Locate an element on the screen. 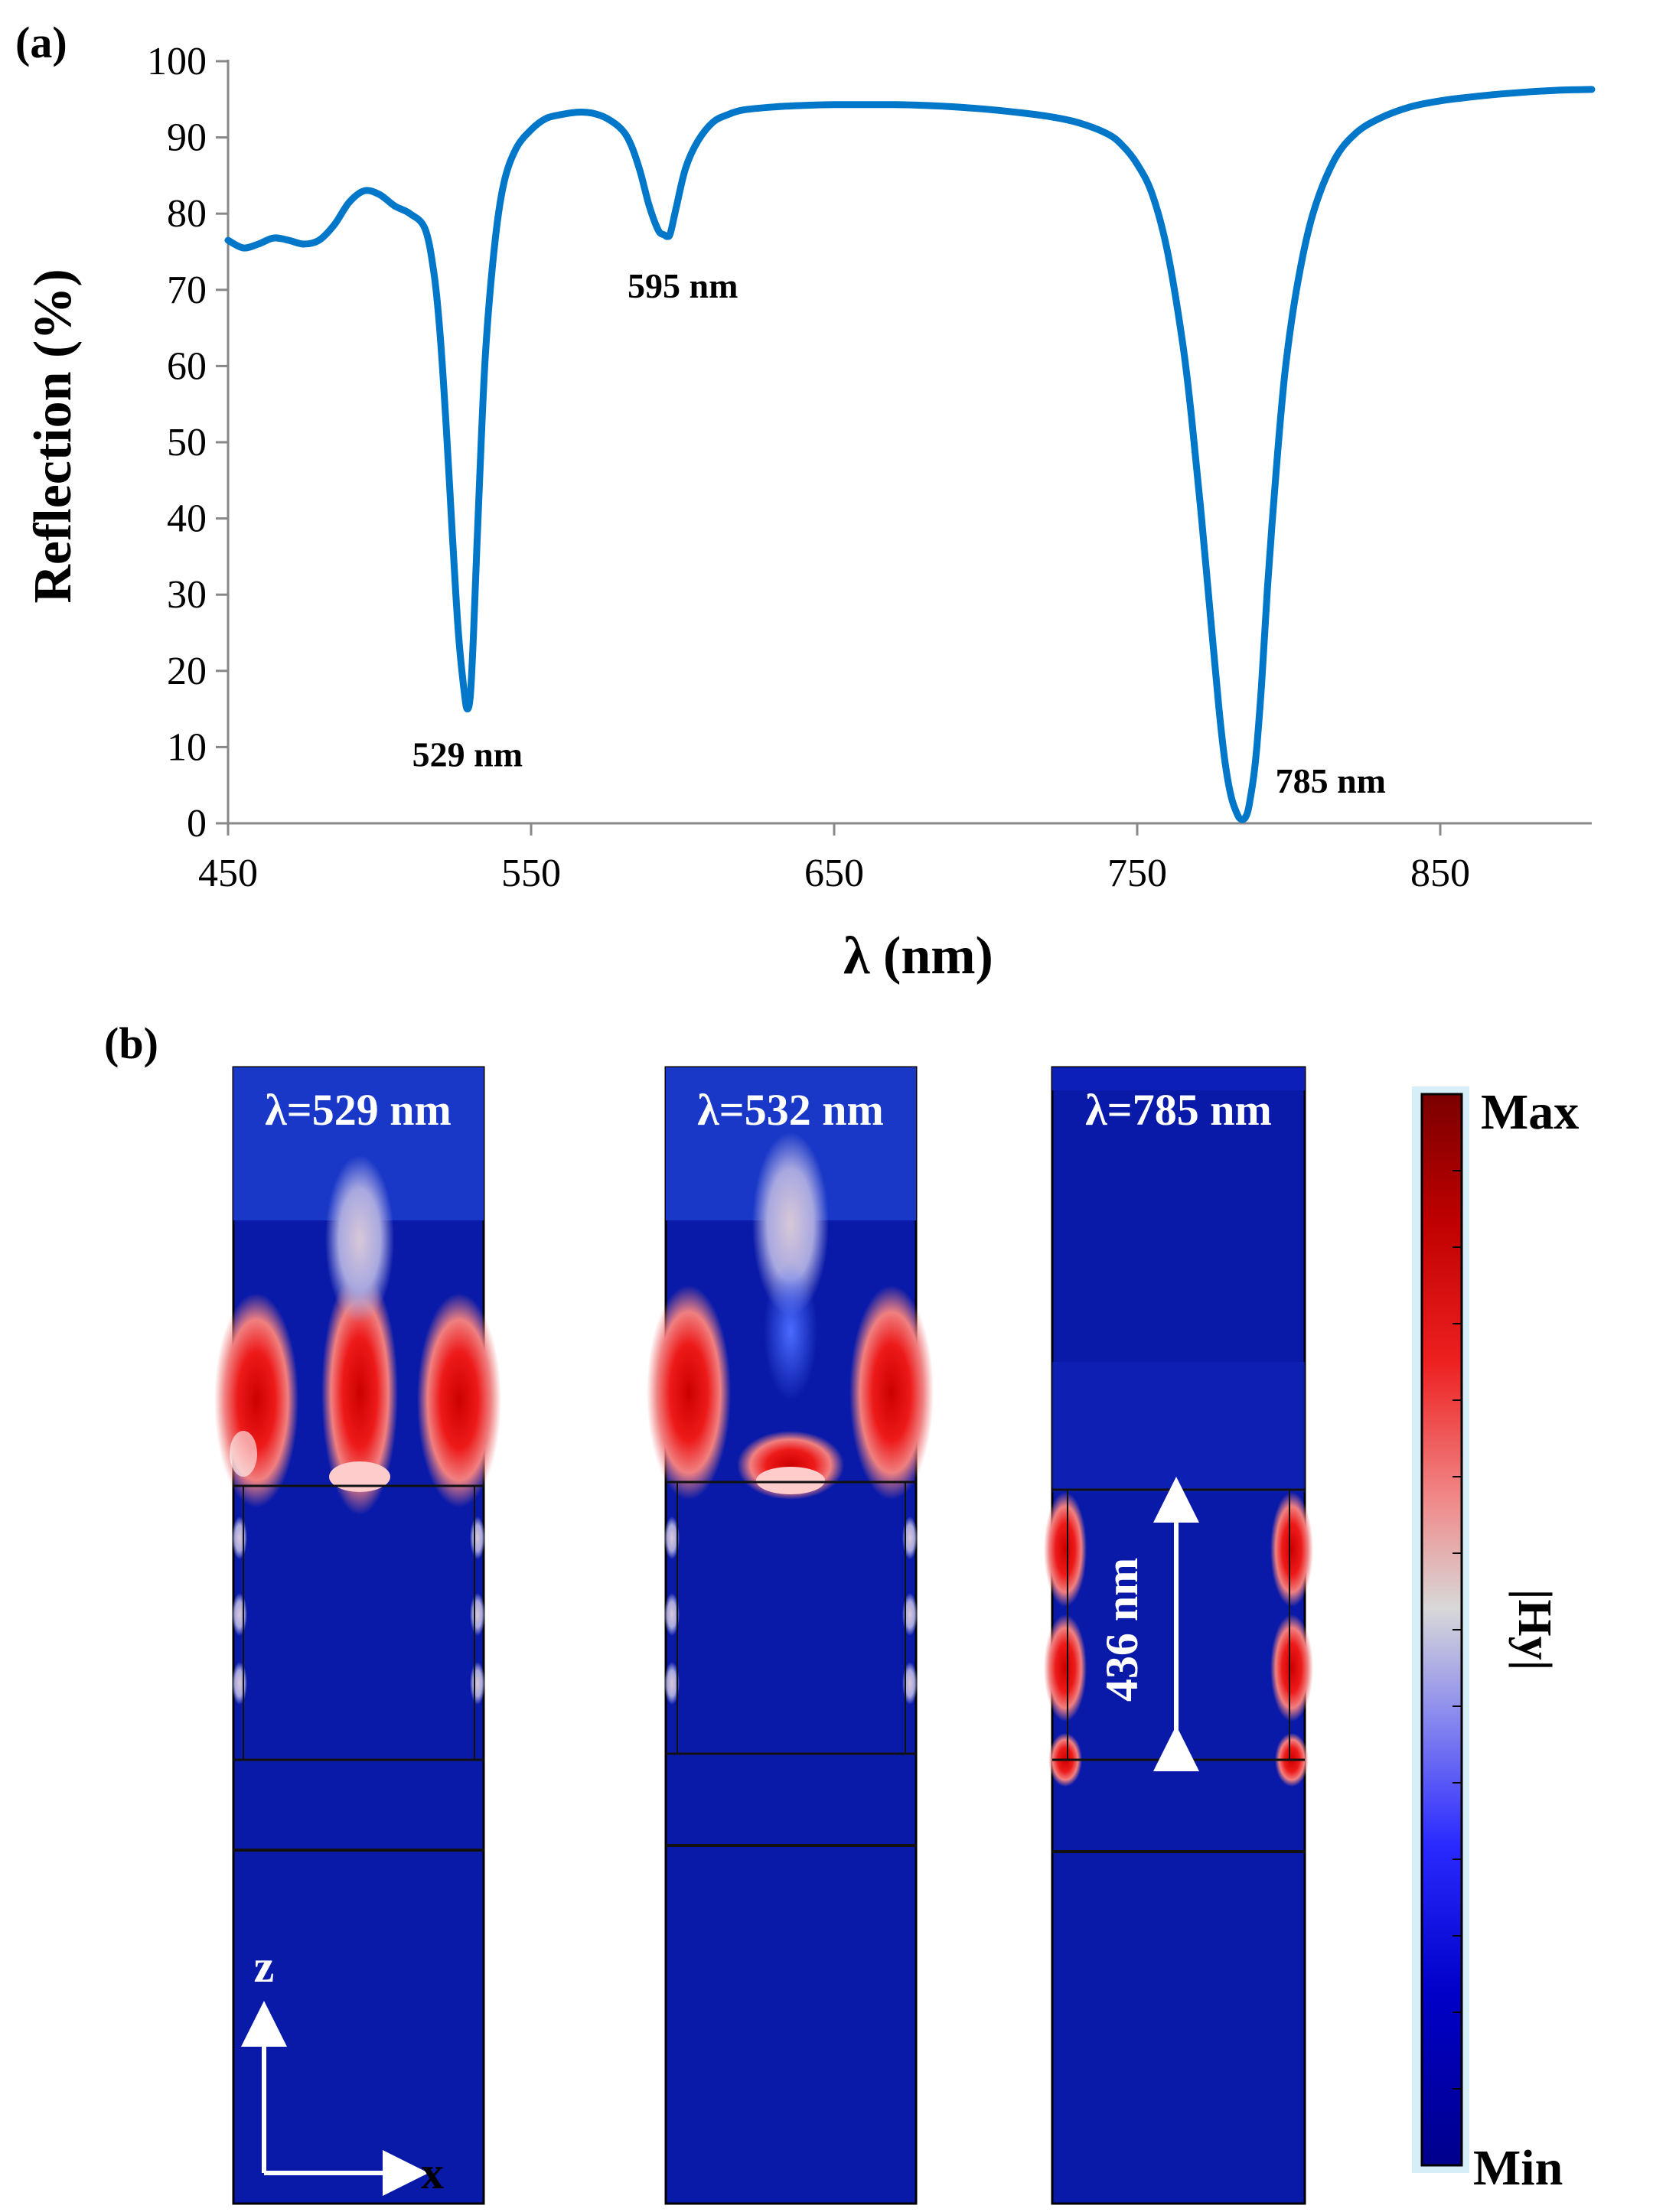  x-tick-label: 850 is located at coordinates (1440, 873).